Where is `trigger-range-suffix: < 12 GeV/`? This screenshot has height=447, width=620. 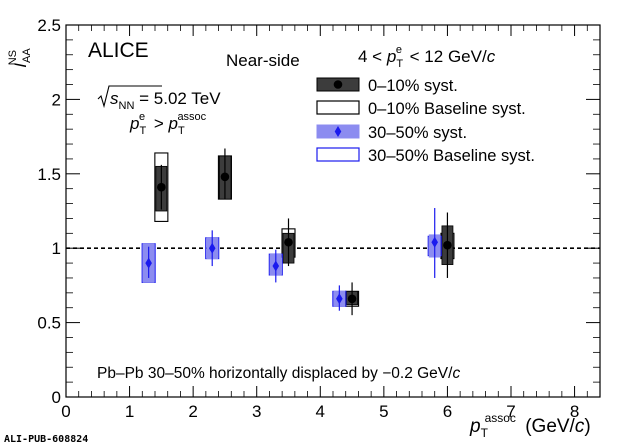 trigger-range-suffix: < 12 GeV/ is located at coordinates (446, 56).